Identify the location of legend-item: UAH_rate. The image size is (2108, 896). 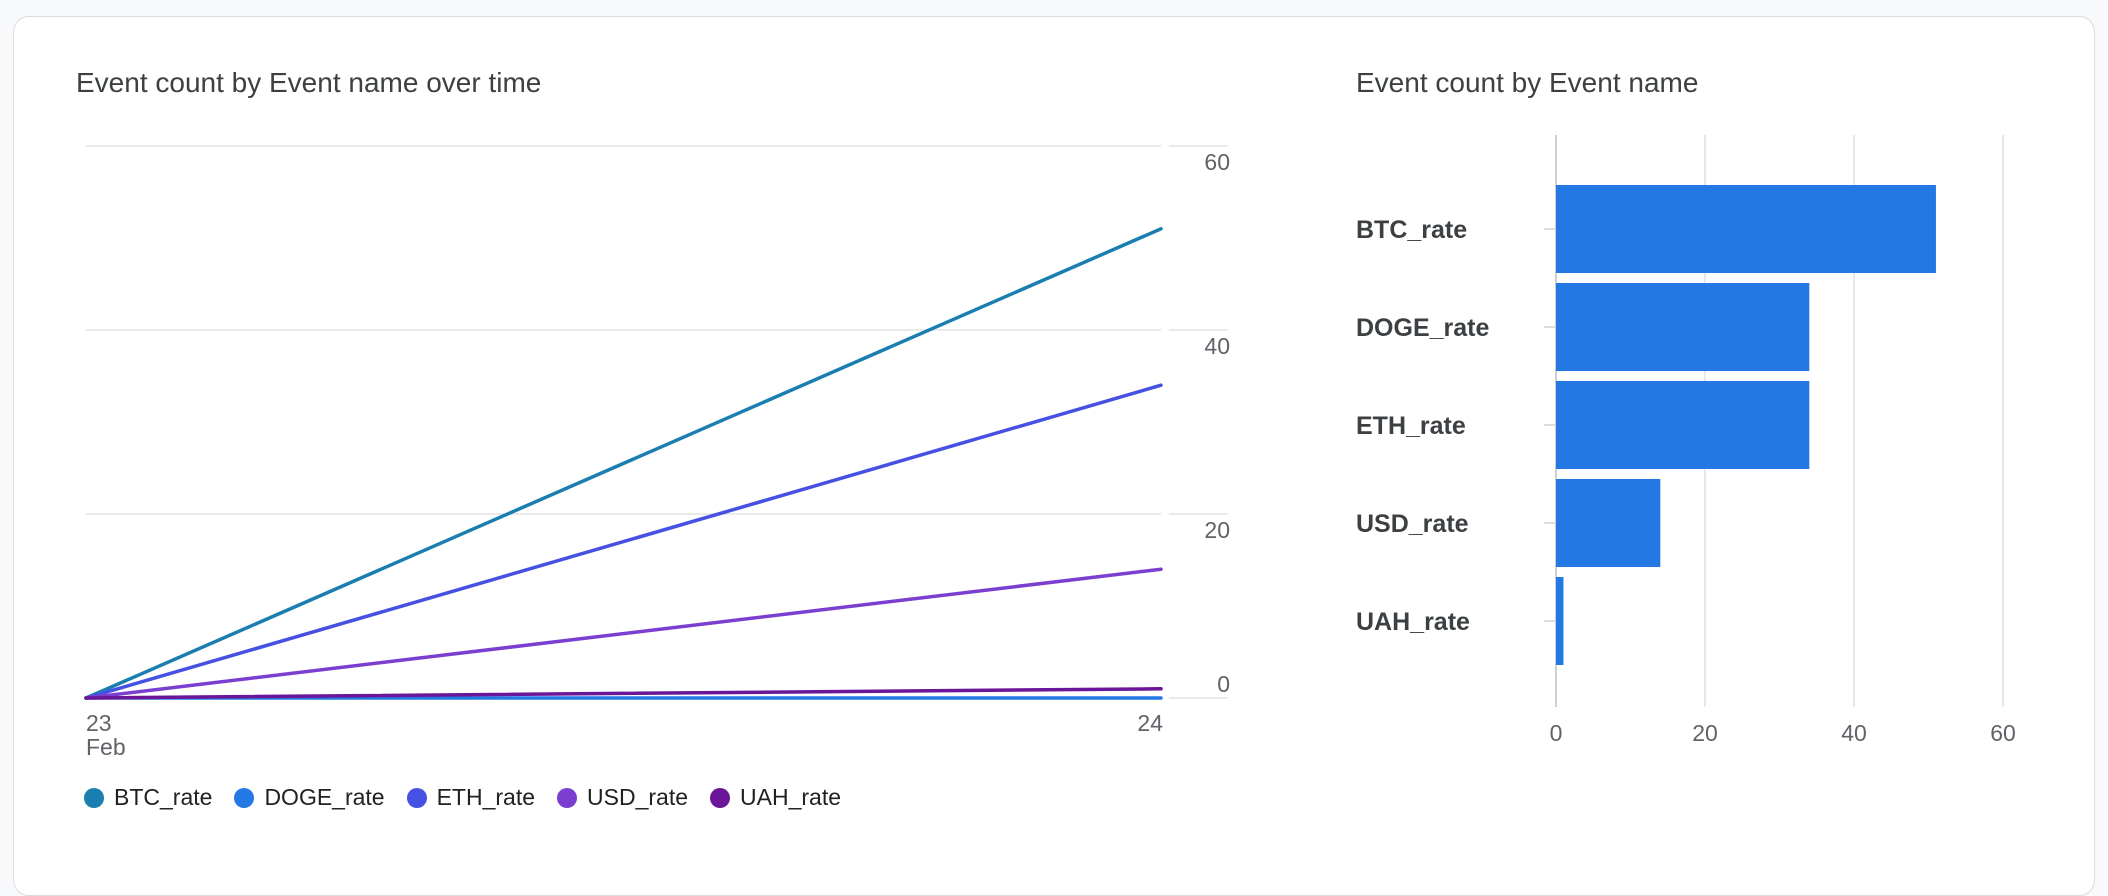
(775, 797).